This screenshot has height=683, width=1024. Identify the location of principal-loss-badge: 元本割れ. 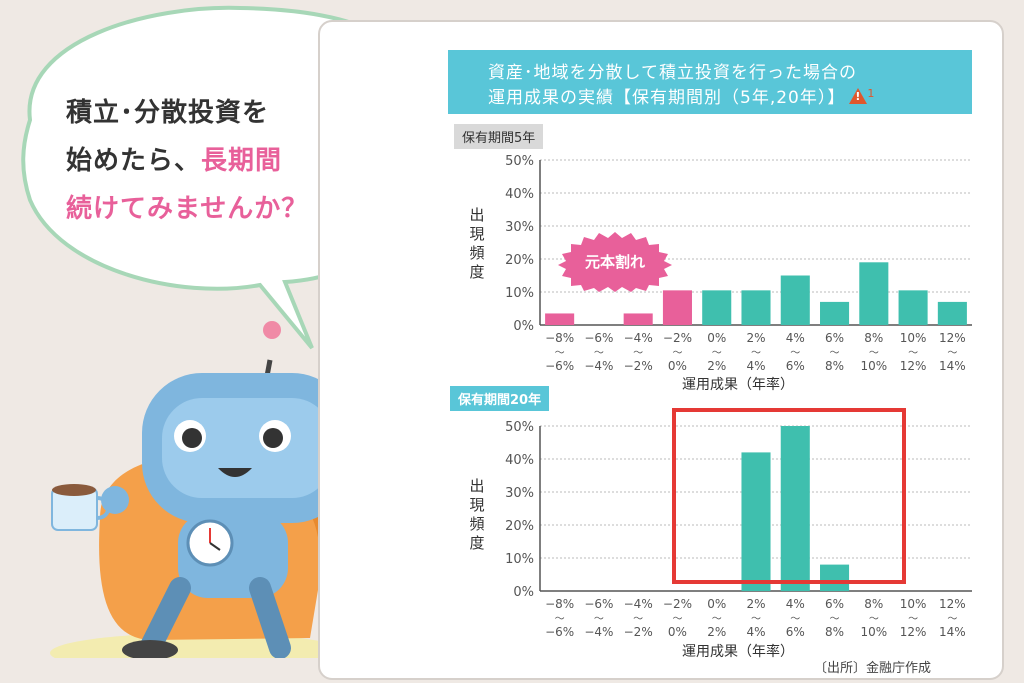
(615, 262).